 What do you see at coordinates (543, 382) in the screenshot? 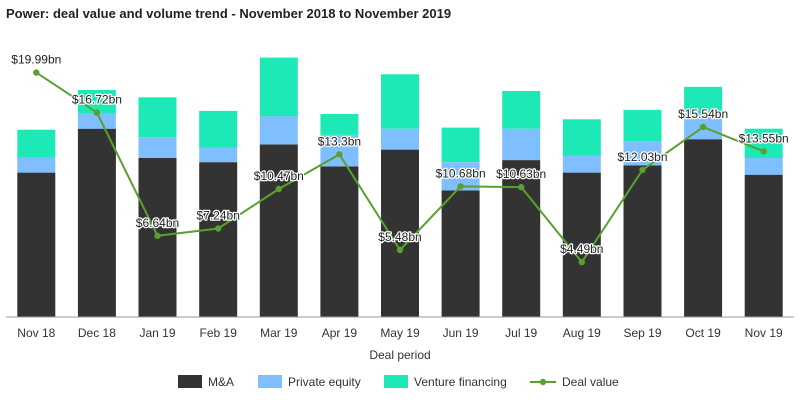
I see `legend-marker-deal-value` at bounding box center [543, 382].